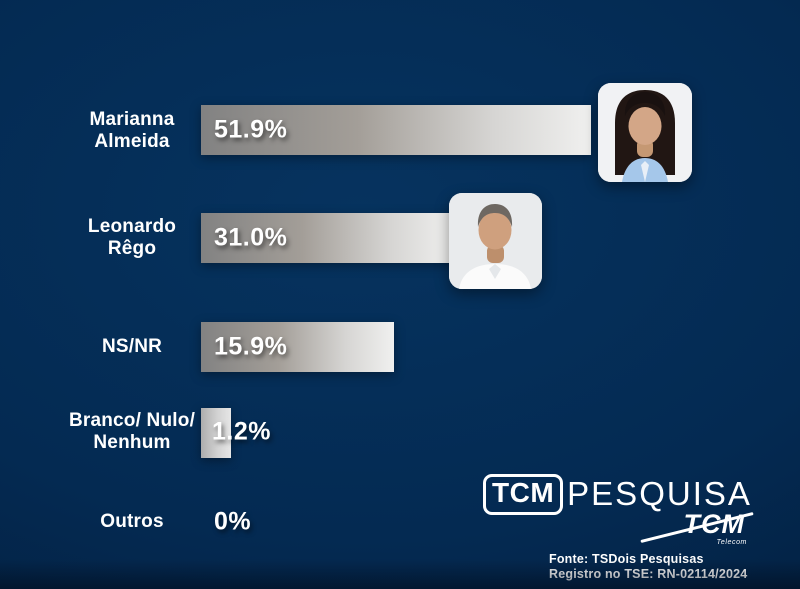 This screenshot has height=589, width=800. Describe the element at coordinates (132, 420) in the screenshot. I see `category-label-line: Branco/ Nulo/` at that location.